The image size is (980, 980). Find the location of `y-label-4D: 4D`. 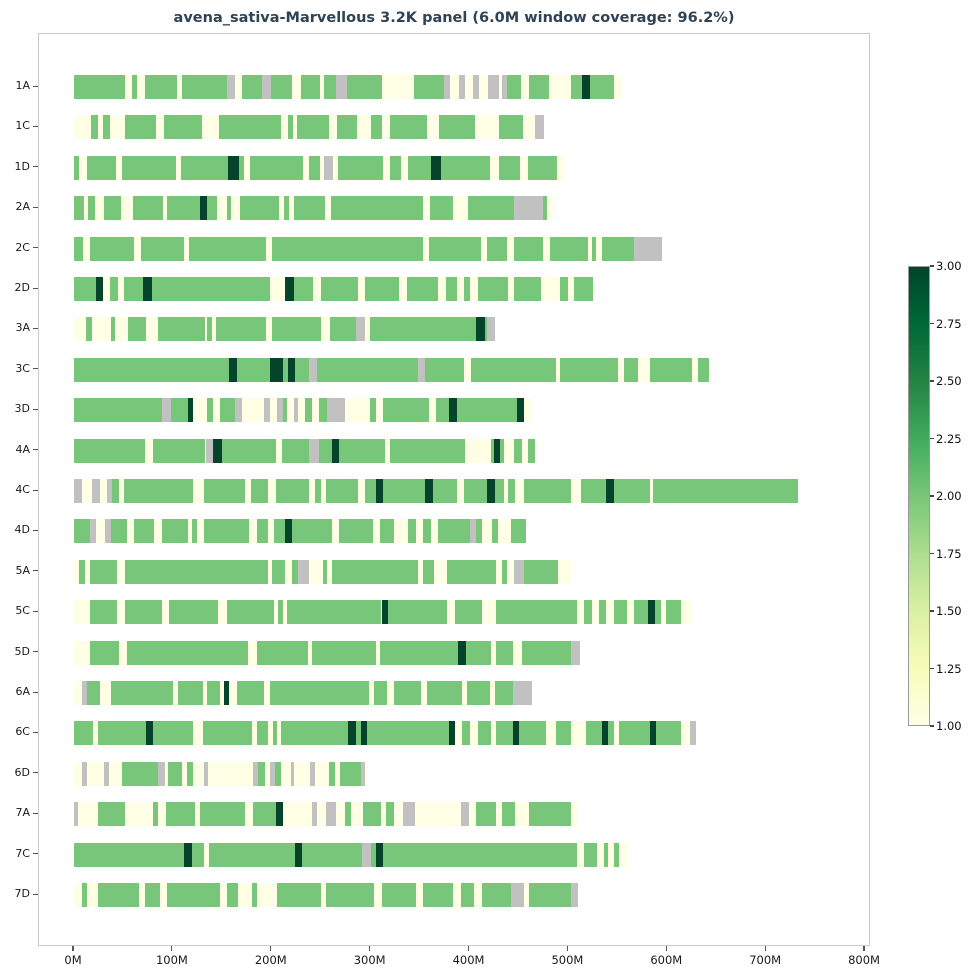

y-label-4D: 4D is located at coordinates (22, 530).